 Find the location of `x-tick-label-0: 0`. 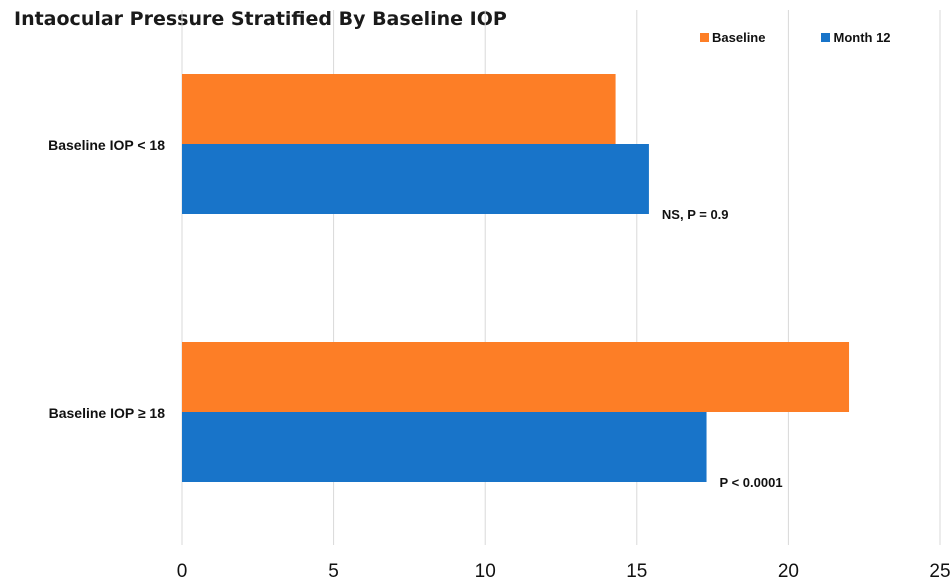

x-tick-label-0: 0 is located at coordinates (182, 571).